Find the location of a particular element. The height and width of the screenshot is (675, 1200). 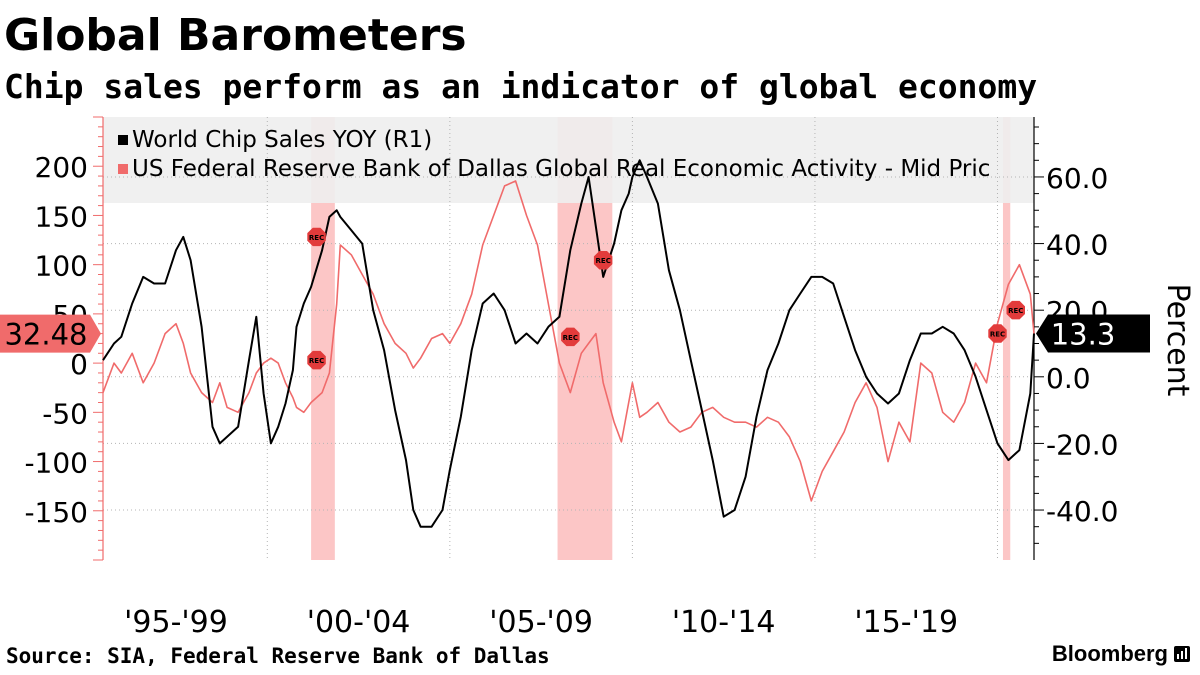

right-tick-label: -40.0 is located at coordinates (1082, 511).